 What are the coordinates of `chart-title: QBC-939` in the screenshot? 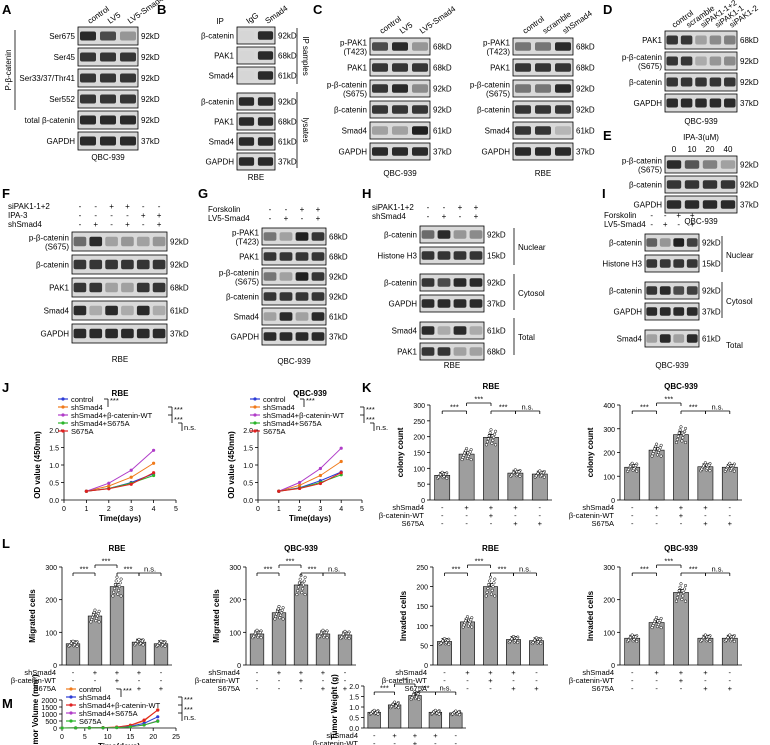 It's located at (681, 386).